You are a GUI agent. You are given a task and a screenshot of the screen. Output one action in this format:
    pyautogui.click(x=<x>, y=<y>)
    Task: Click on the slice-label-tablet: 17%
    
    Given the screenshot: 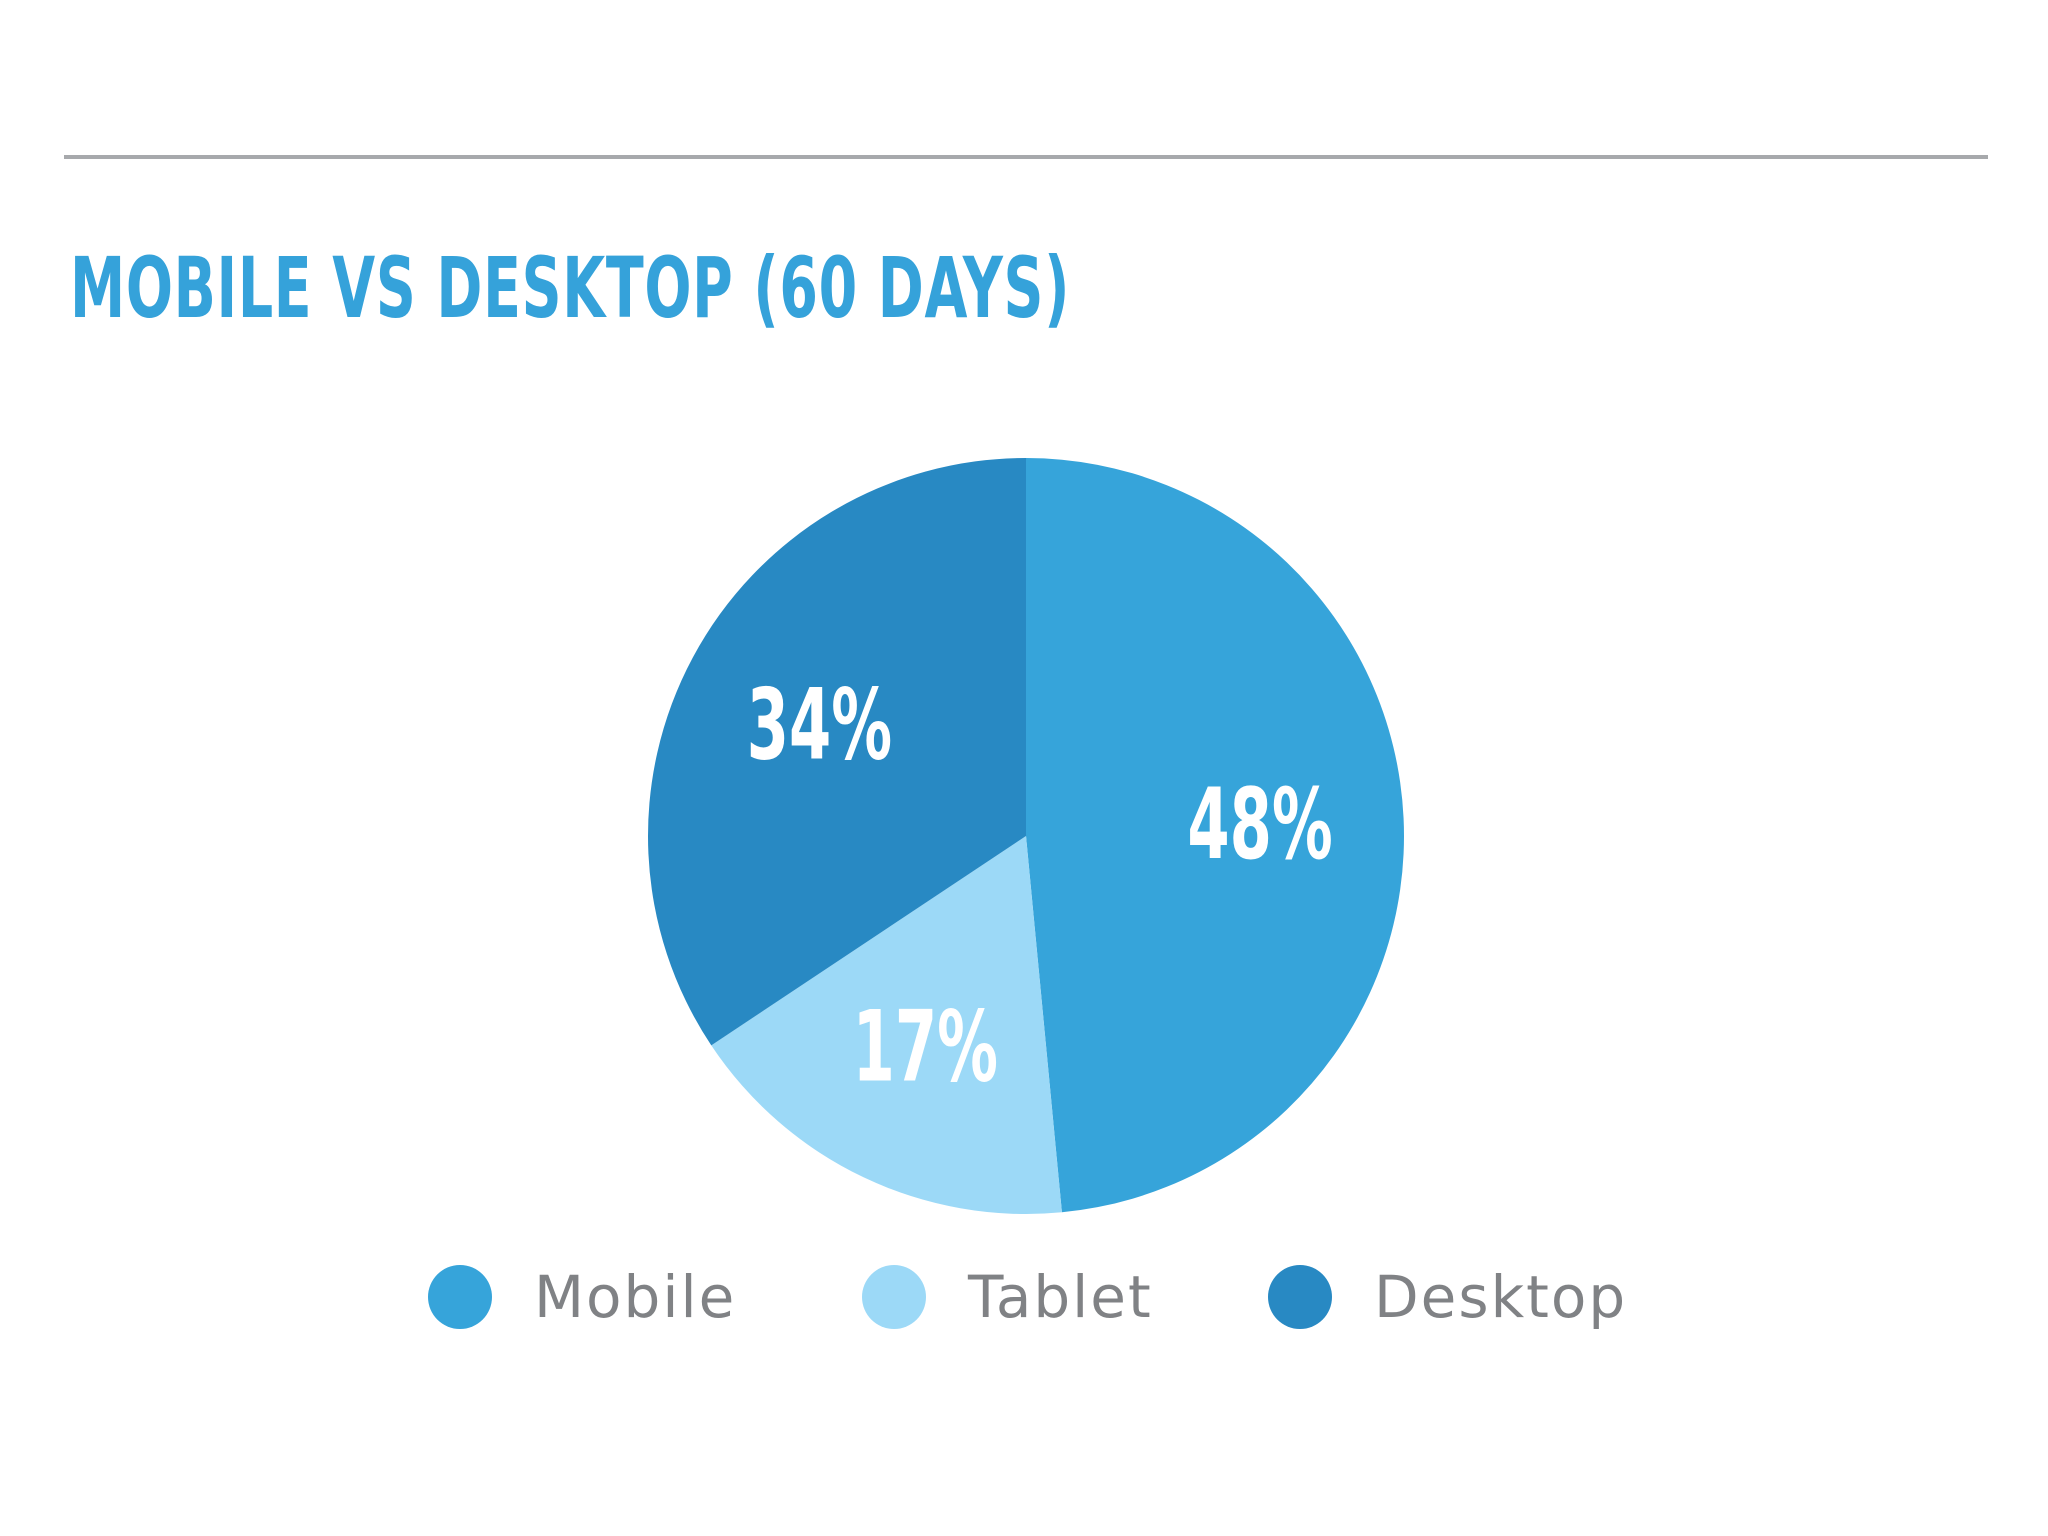 What is the action you would take?
    pyautogui.click(x=925, y=1048)
    